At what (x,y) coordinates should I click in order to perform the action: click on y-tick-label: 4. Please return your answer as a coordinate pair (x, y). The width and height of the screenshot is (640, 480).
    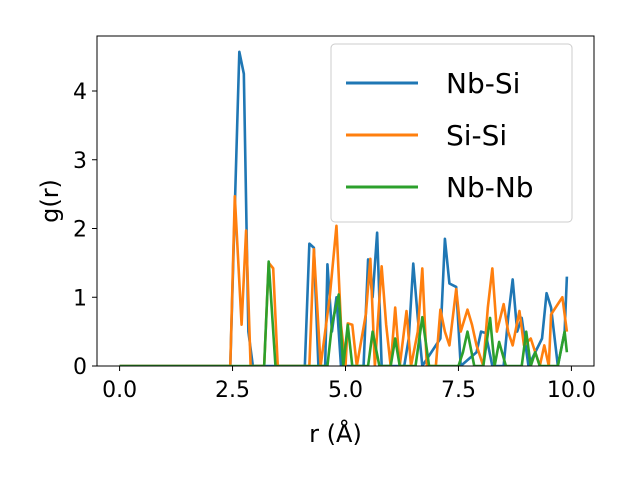
    Looking at the image, I should click on (80, 92).